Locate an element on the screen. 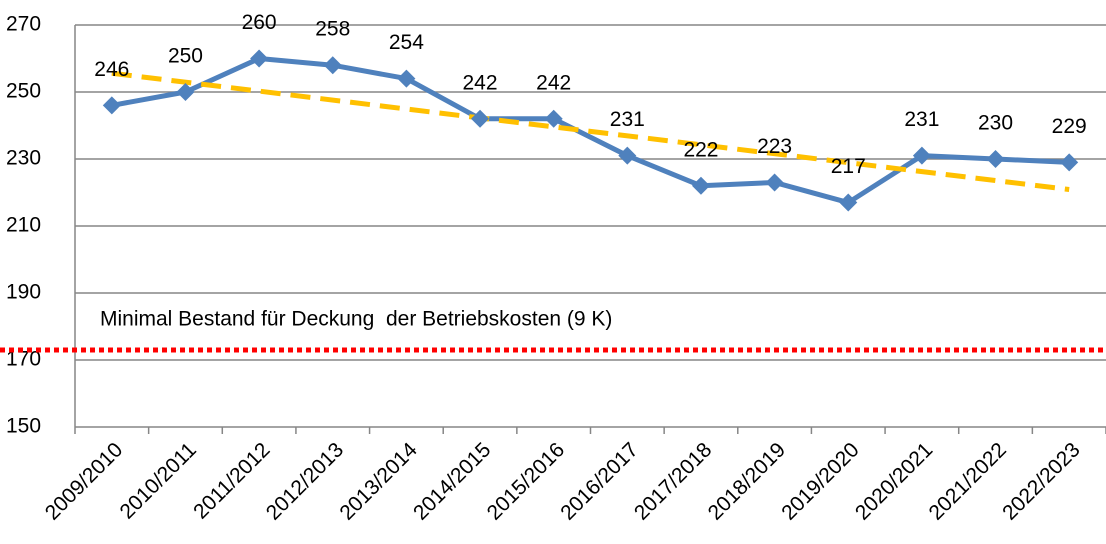  y-tick-label: 150 is located at coordinates (23, 426).